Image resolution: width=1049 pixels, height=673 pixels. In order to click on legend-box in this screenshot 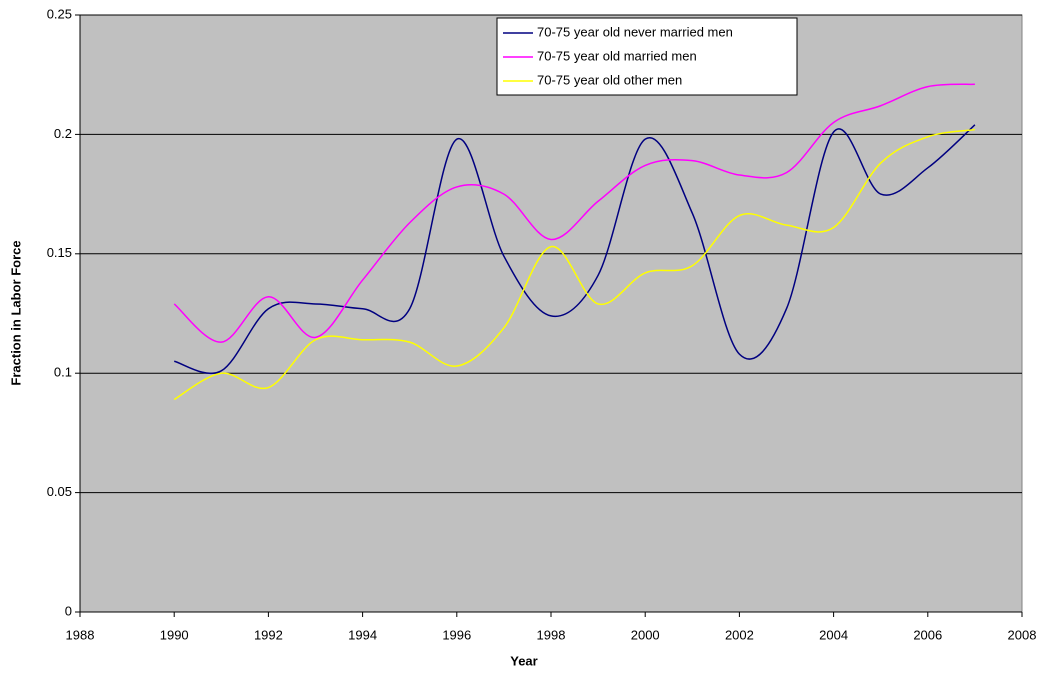, I will do `click(647, 56)`.